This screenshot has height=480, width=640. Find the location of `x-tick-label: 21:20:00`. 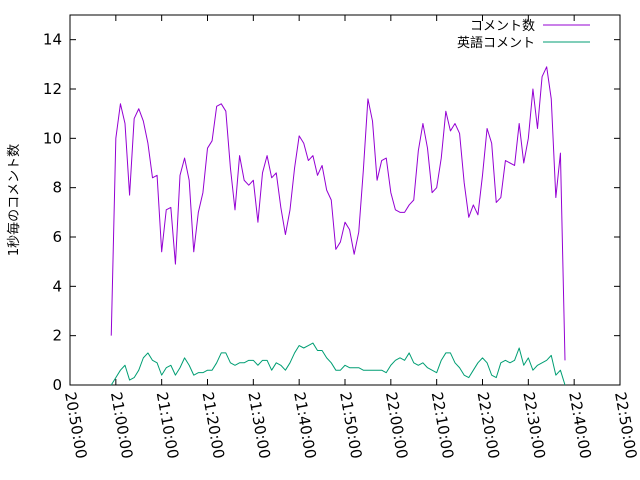

x-tick-label: 21:20:00 is located at coordinates (213, 425).